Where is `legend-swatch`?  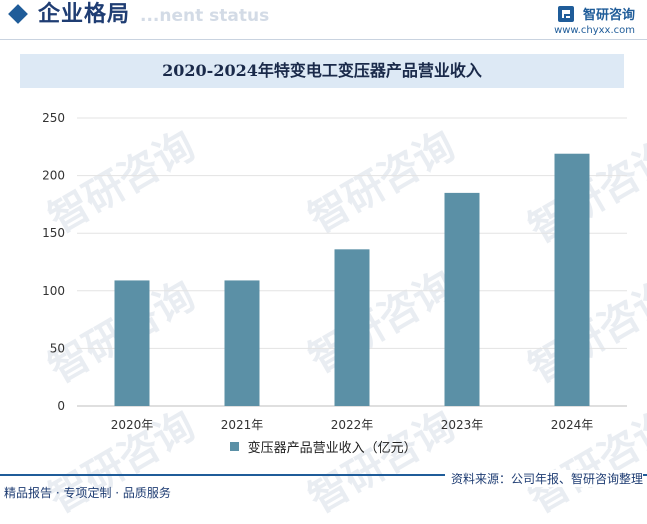
legend-swatch is located at coordinates (235, 446).